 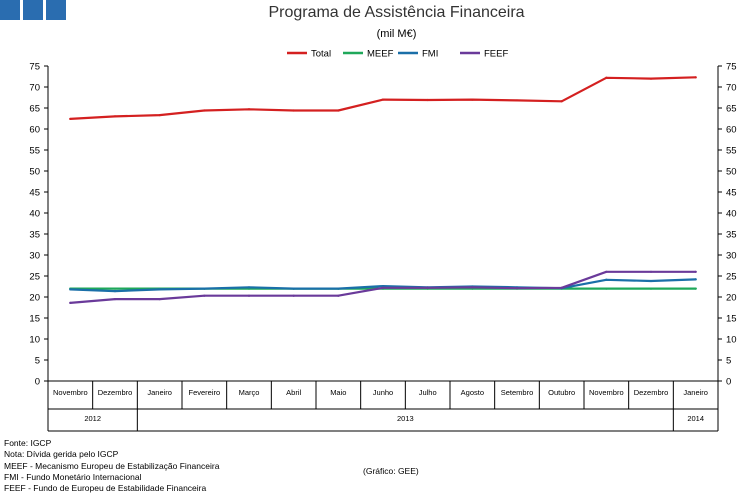 What do you see at coordinates (731, 256) in the screenshot?
I see `y-tick-label-right: 30` at bounding box center [731, 256].